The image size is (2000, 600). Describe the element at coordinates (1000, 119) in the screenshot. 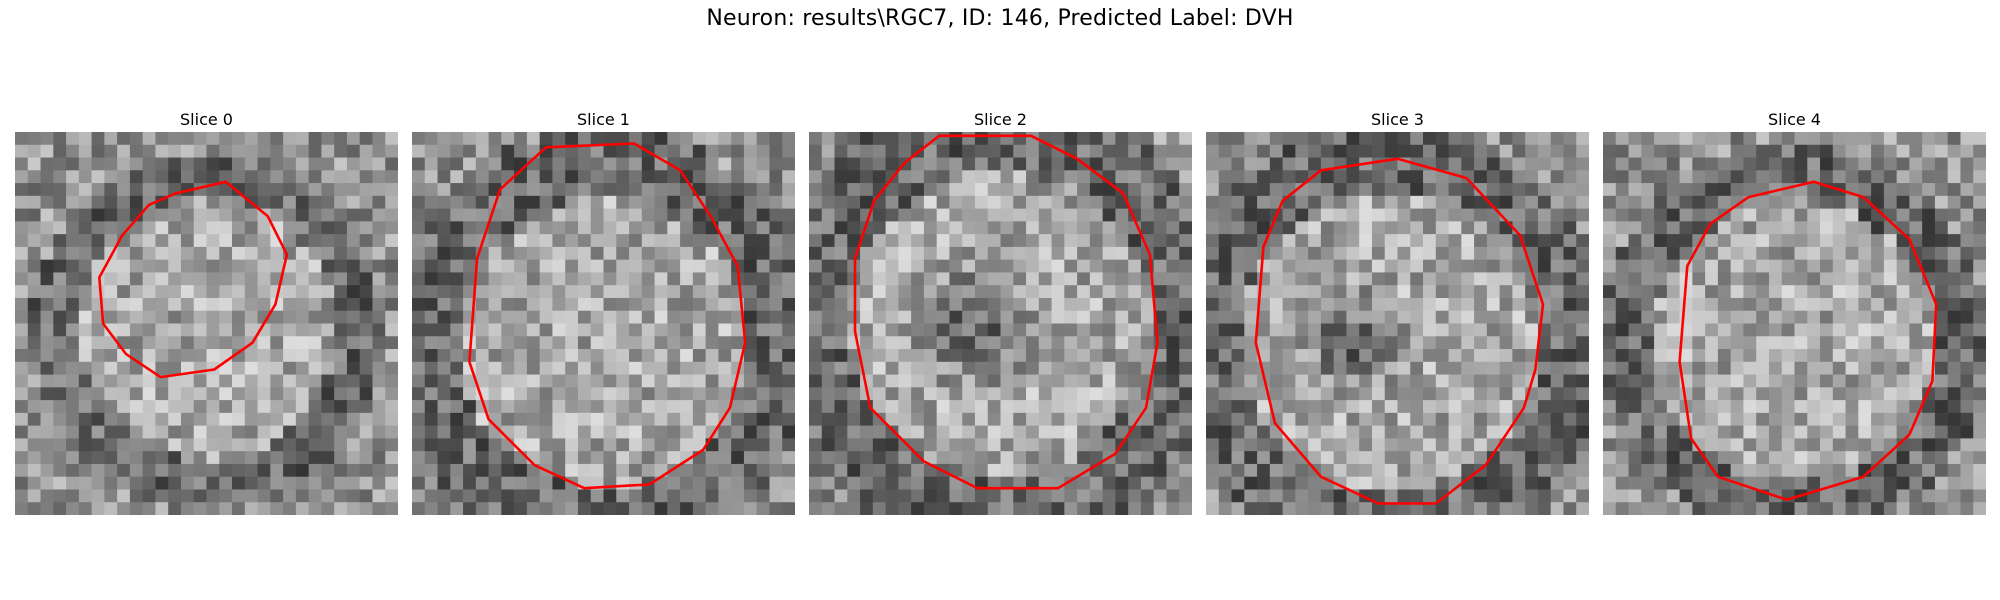

I see `slice-title: Slice 2` at that location.